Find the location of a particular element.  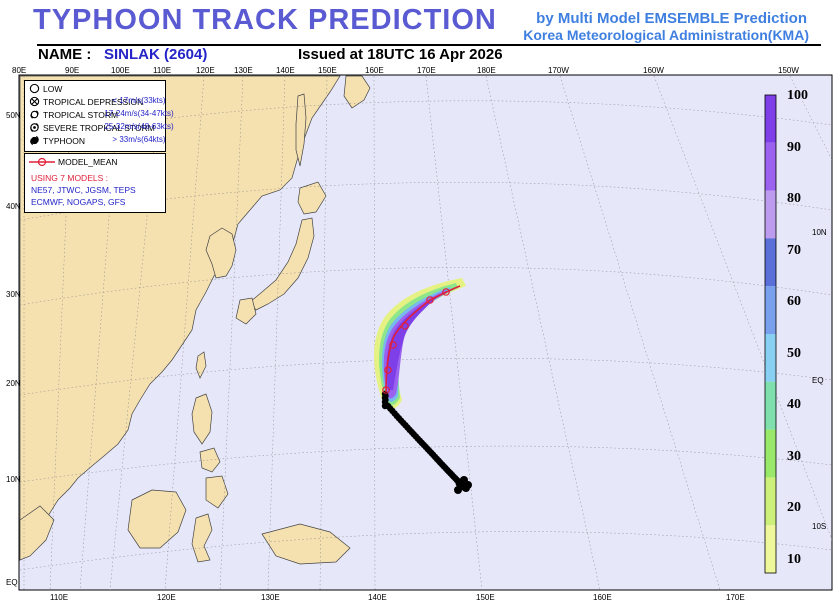

bottom-lon-150e: 150E is located at coordinates (485, 597).